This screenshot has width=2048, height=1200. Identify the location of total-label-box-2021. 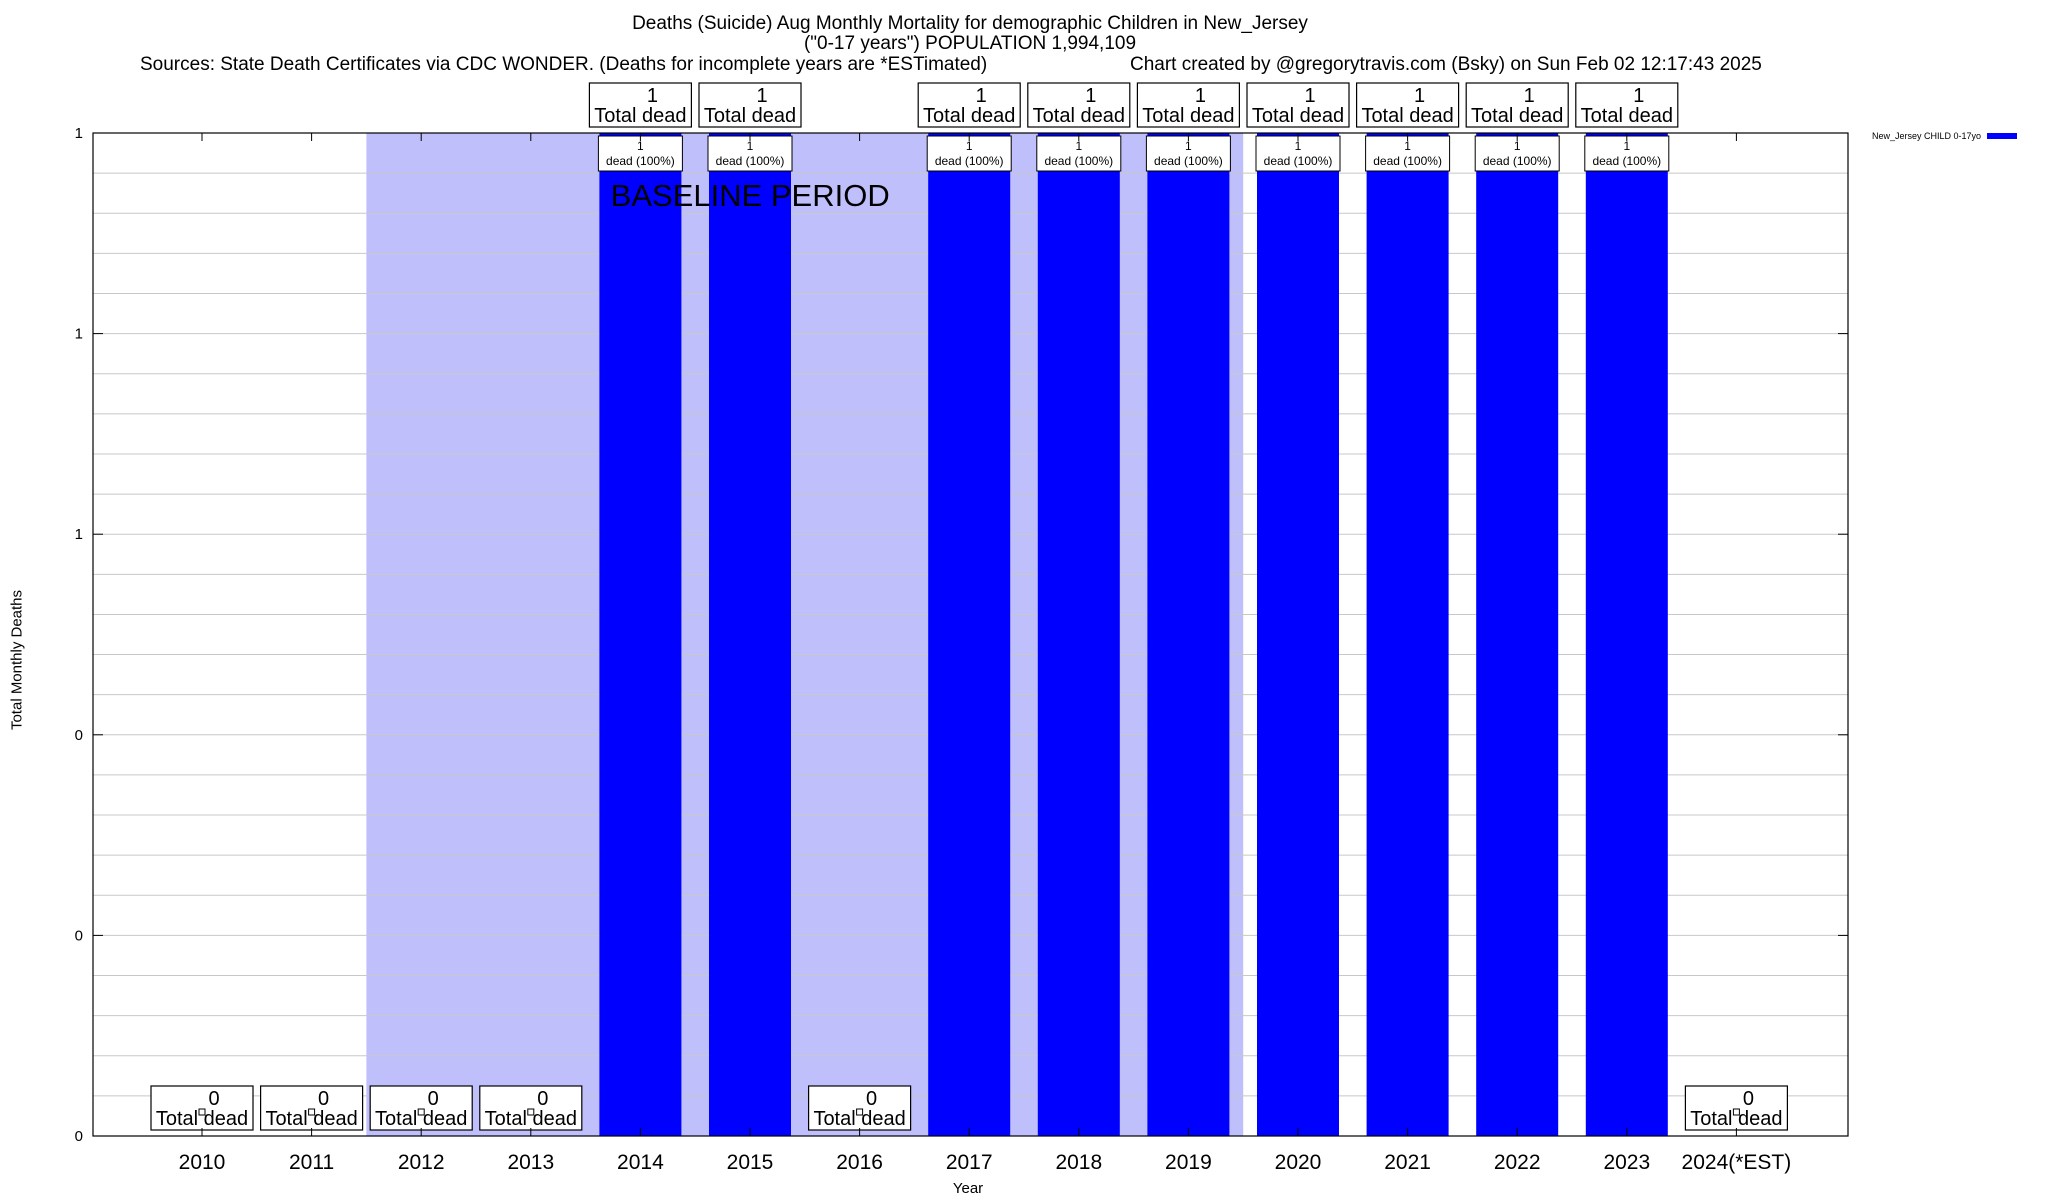
(1407, 105).